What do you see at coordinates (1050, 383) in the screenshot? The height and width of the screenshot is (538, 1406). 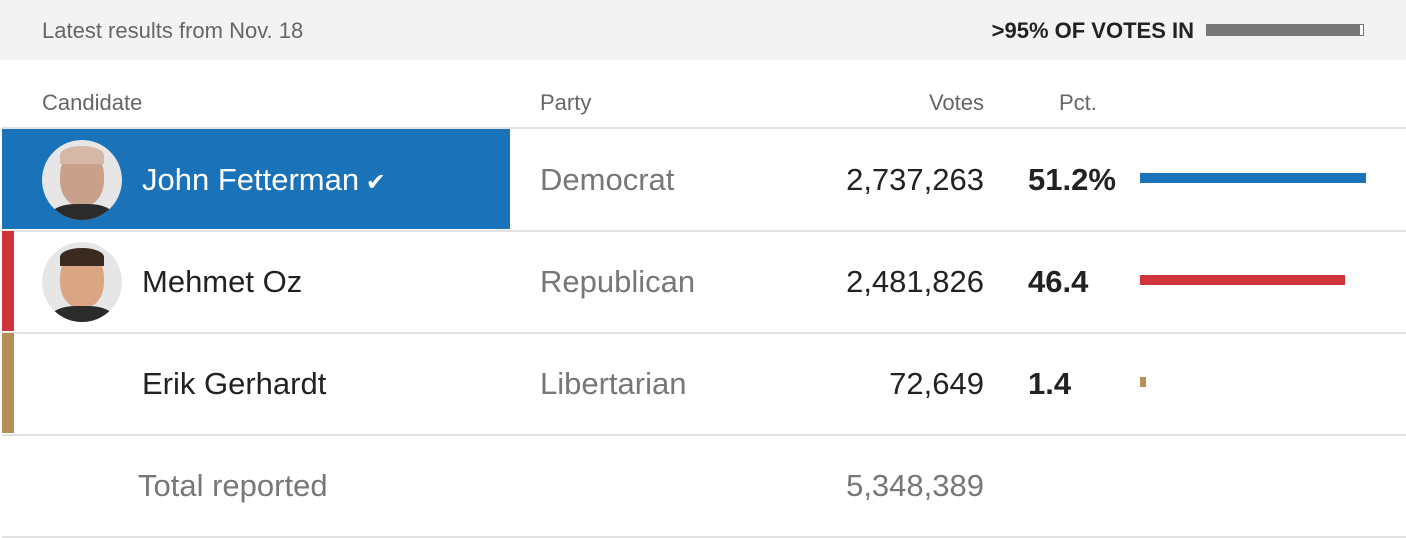 I see `pct: 1.4` at bounding box center [1050, 383].